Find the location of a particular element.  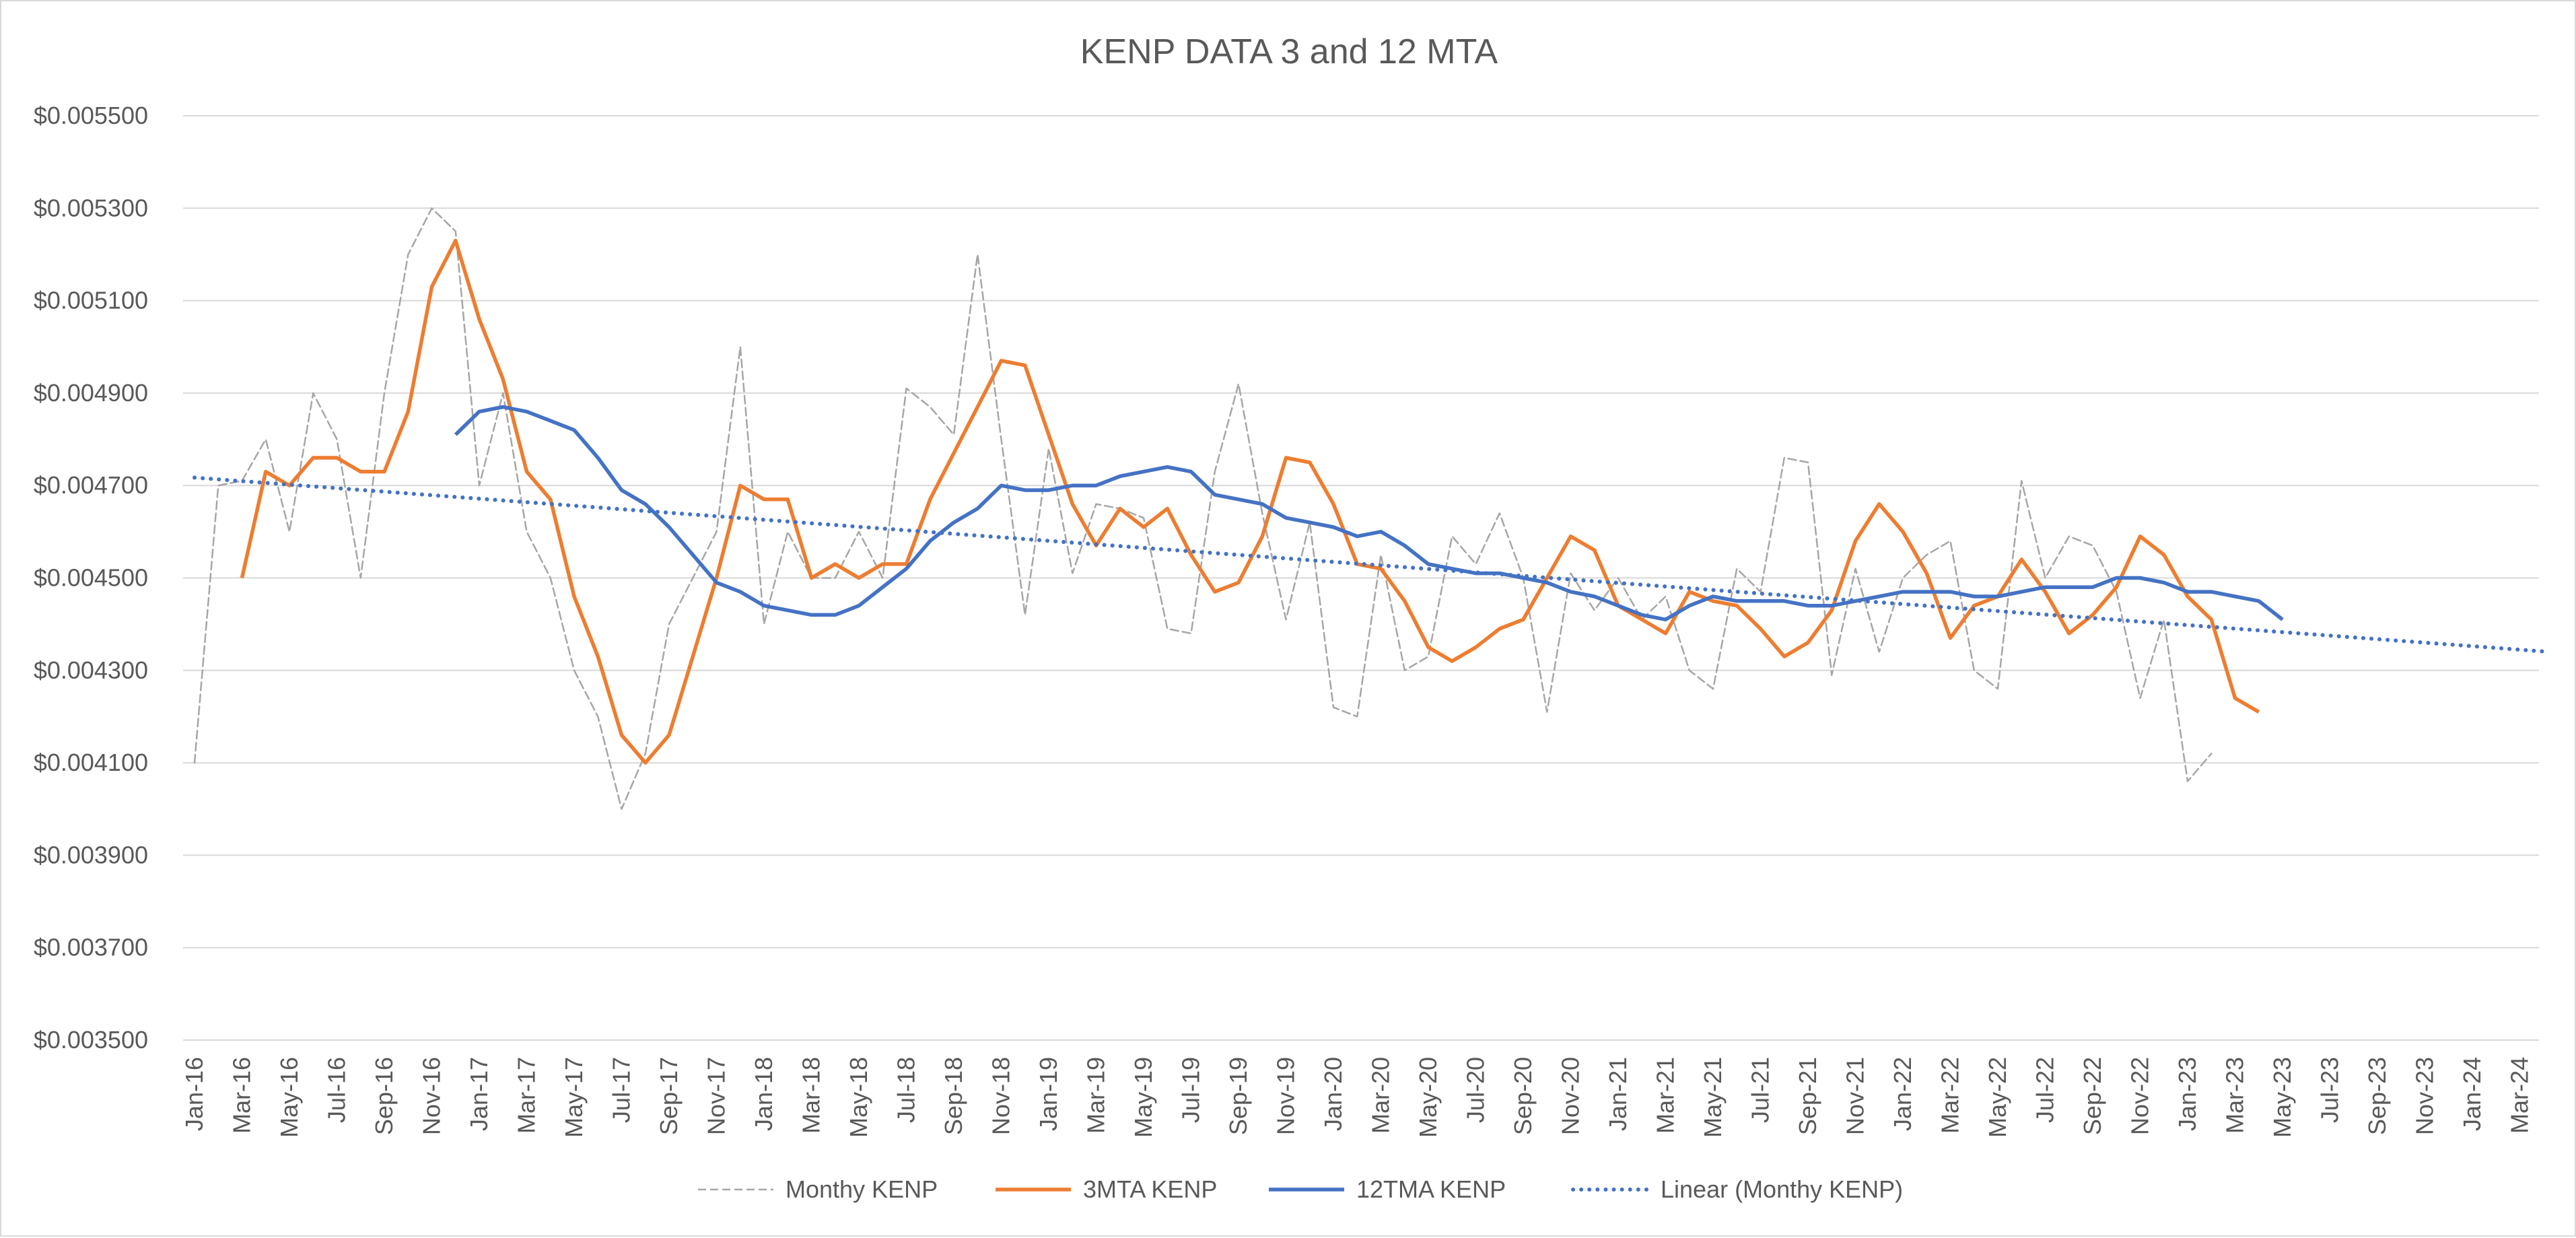

x-tick-label: Jan-20 is located at coordinates (1333, 1094).